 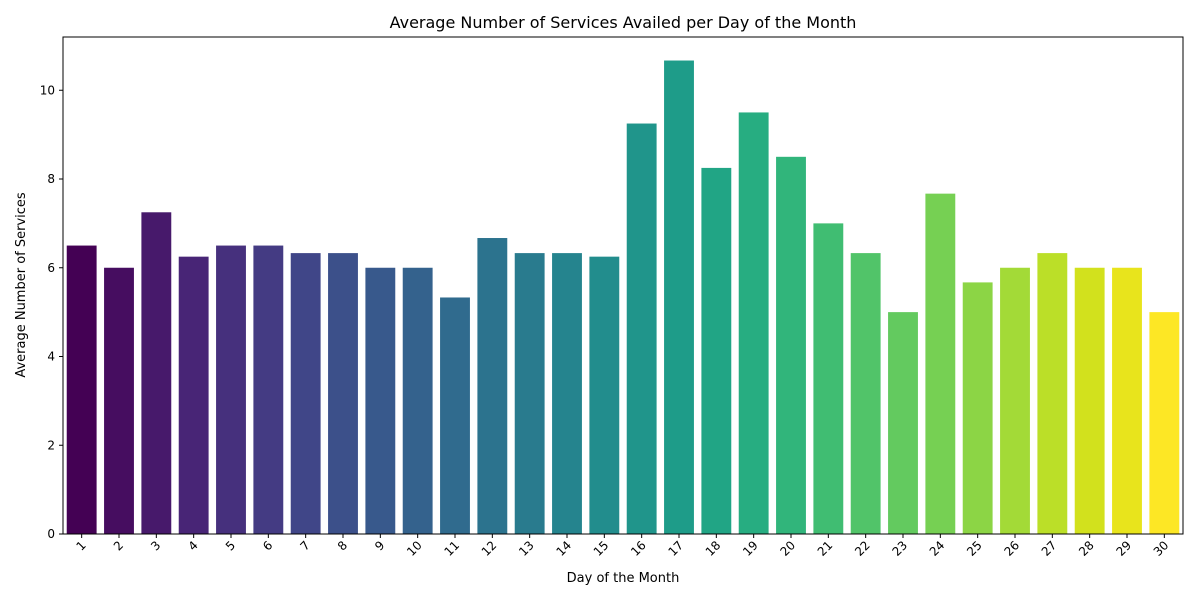 What do you see at coordinates (899, 548) in the screenshot?
I see `x-tick-label: 23` at bounding box center [899, 548].